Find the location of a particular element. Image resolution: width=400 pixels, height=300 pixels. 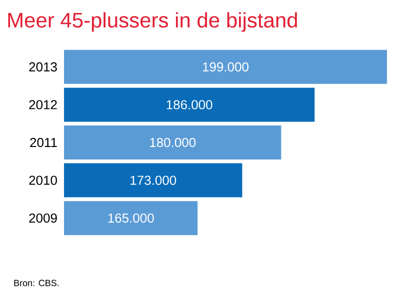

y-tick-label: 2009 is located at coordinates (43, 218).